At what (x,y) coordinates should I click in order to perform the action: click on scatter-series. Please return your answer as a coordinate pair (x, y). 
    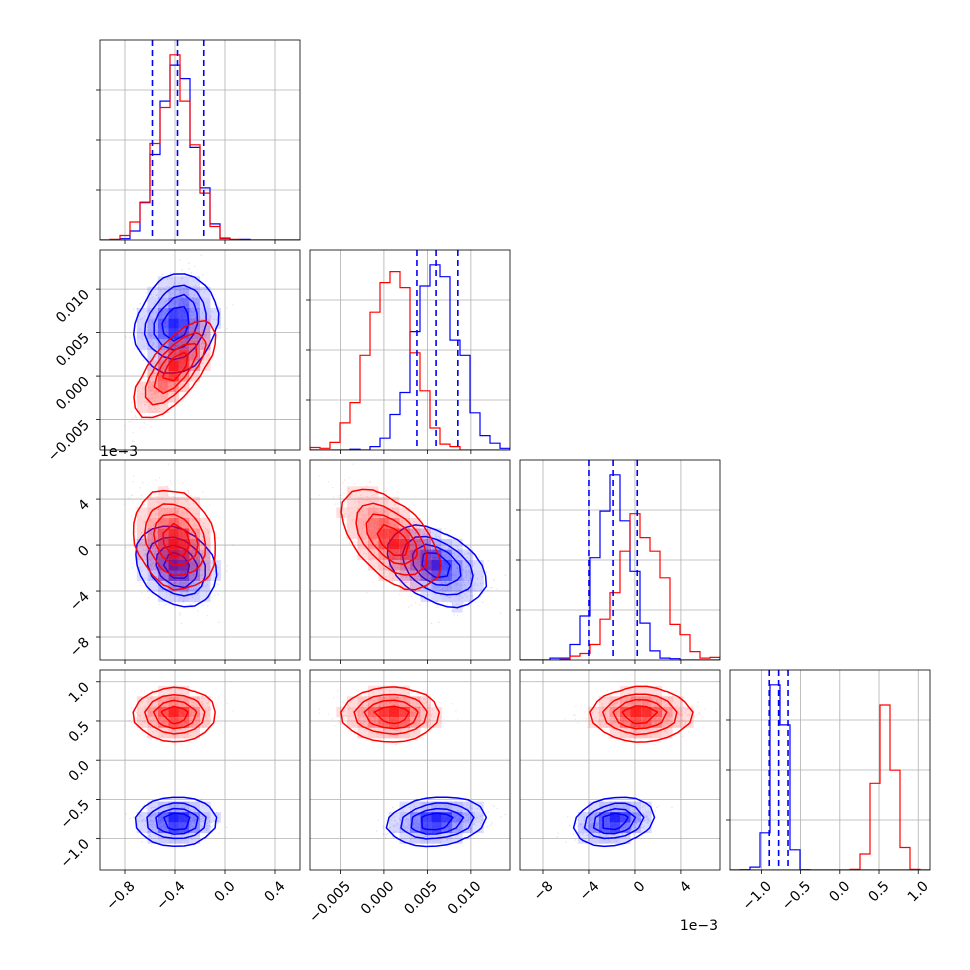
    Looking at the image, I should click on (176, 319).